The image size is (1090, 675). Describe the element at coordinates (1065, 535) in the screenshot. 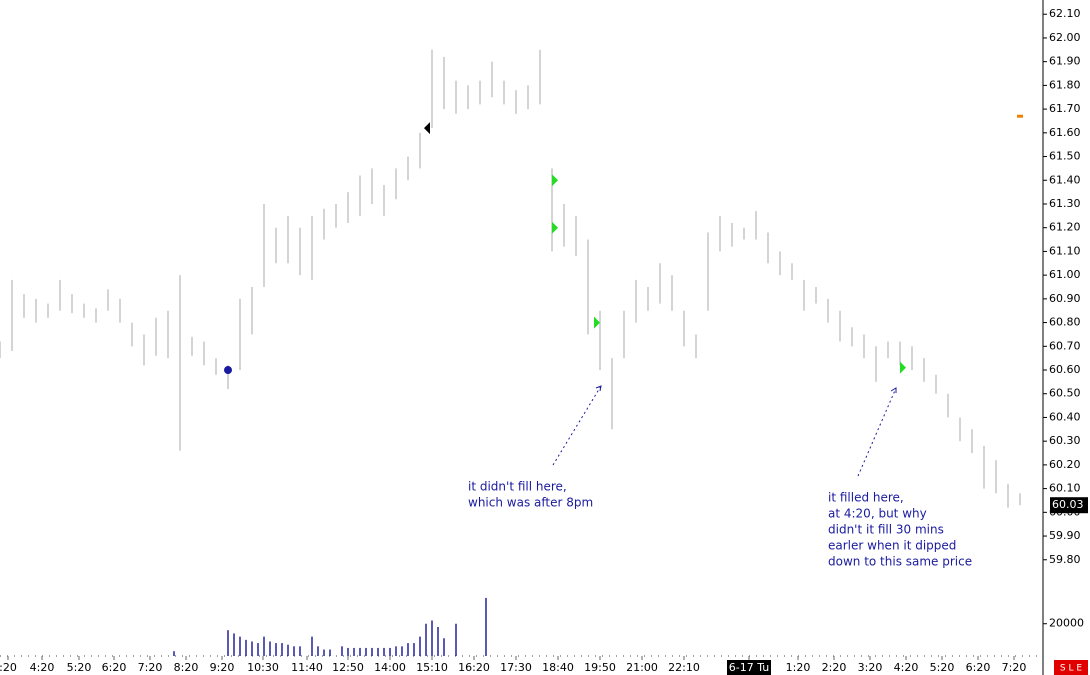

I see `y-tick-label: 59.90` at that location.